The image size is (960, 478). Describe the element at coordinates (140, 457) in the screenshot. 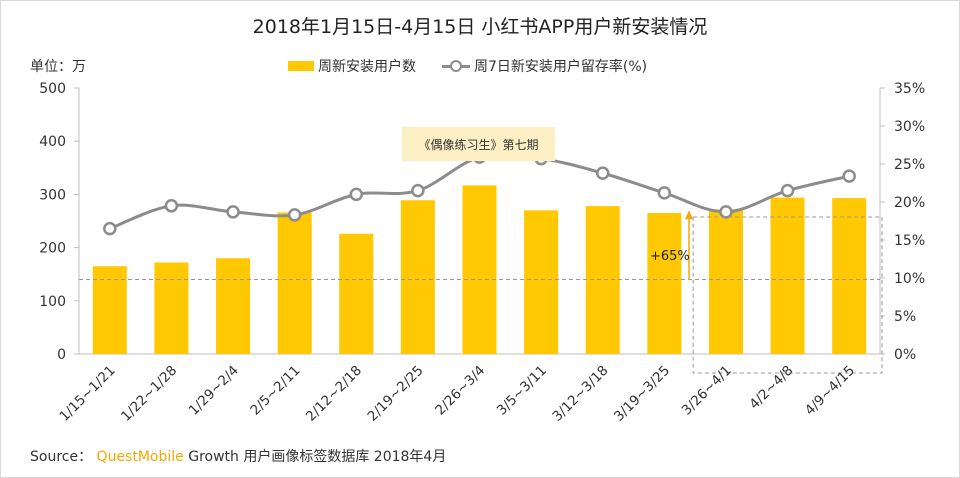

I see `source-brand: QuestMobile` at that location.